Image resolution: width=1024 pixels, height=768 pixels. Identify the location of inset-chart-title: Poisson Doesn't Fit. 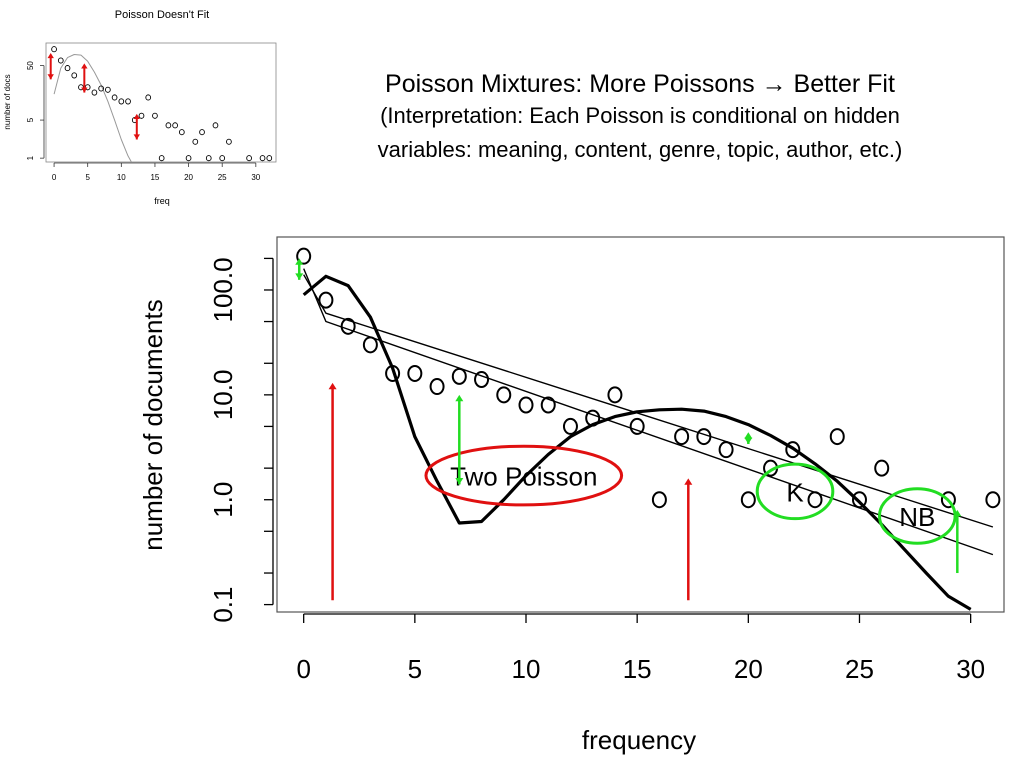
(162, 15).